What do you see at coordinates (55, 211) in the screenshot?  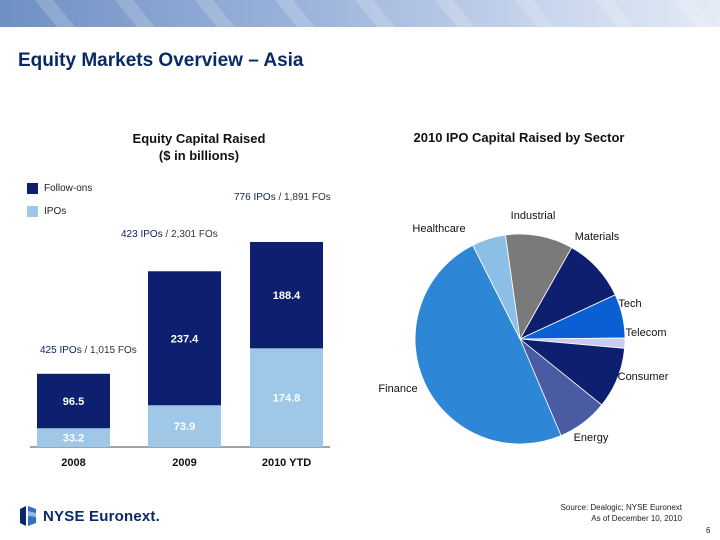 I see `legend-label-ipos: IPOs` at bounding box center [55, 211].